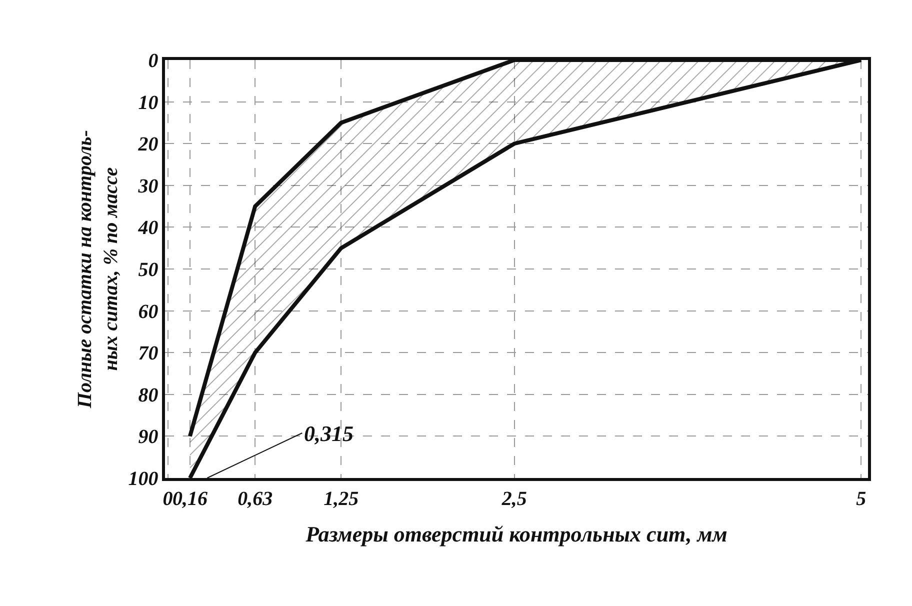 This screenshot has height=606, width=912. Describe the element at coordinates (148, 103) in the screenshot. I see `y-tick-label: 10` at that location.